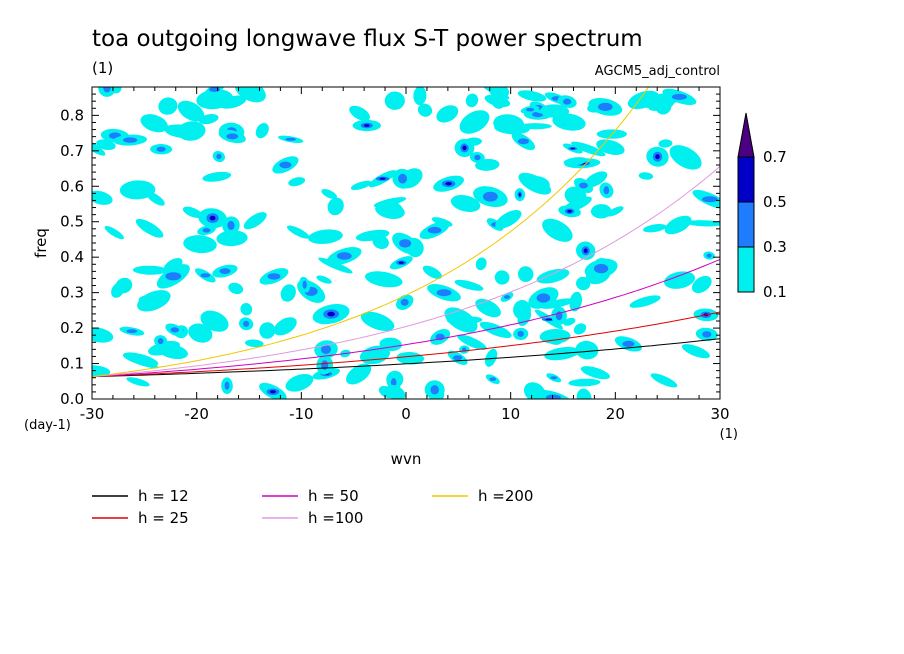  What do you see at coordinates (196, 414) in the screenshot?
I see `x-tick-label: -20` at bounding box center [196, 414].